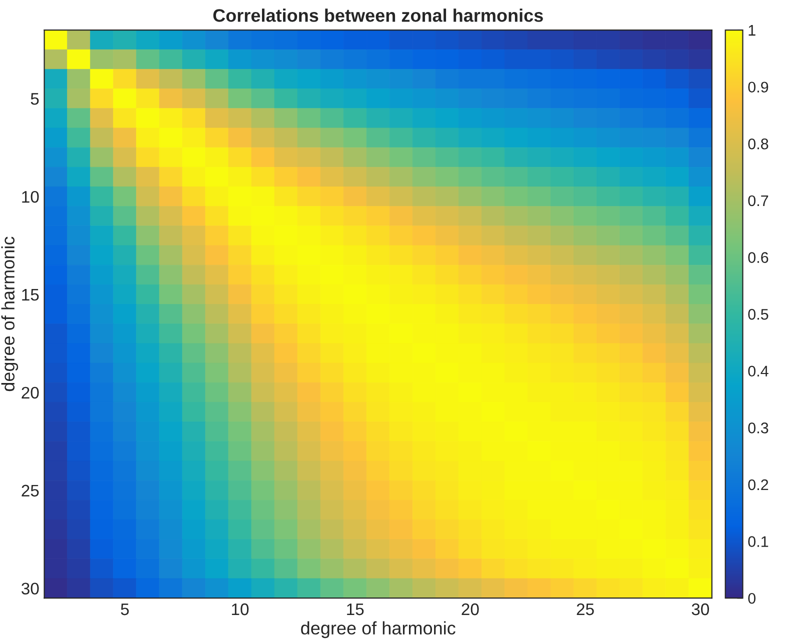 The height and width of the screenshot is (639, 791). Describe the element at coordinates (758, 144) in the screenshot. I see `color-bar-label: 0.8` at that location.